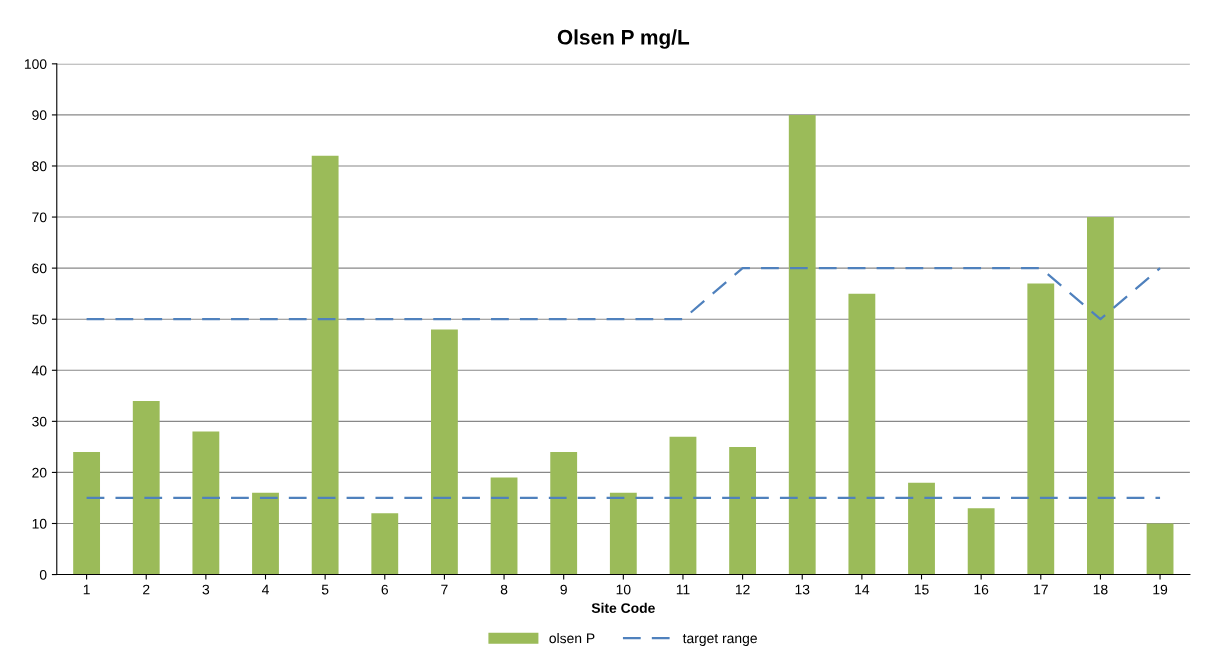 The height and width of the screenshot is (672, 1208). Describe the element at coordinates (206, 589) in the screenshot. I see `x-tick-label: 3` at that location.